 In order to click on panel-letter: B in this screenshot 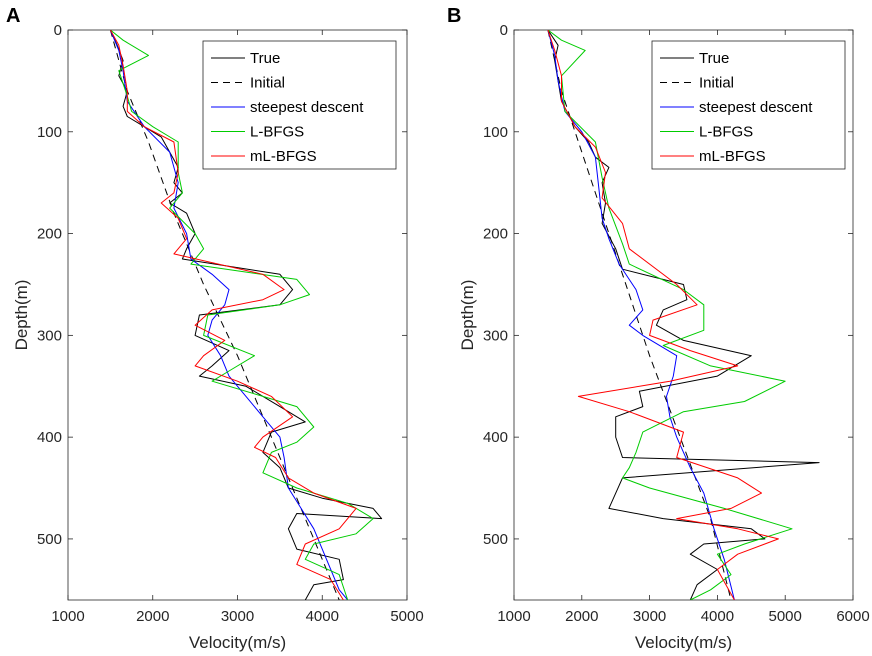, I will do `click(454, 16)`.